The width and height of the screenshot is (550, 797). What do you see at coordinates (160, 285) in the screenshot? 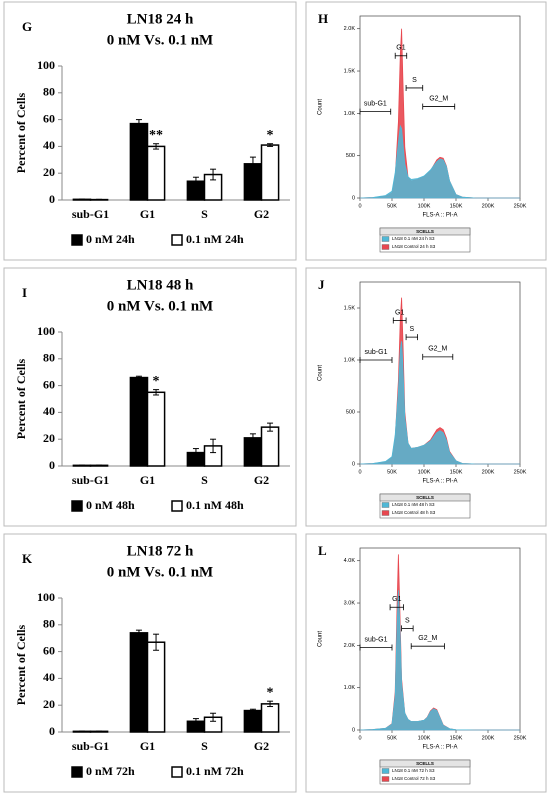
I see `chart-title: LN18 48 h` at bounding box center [160, 285].